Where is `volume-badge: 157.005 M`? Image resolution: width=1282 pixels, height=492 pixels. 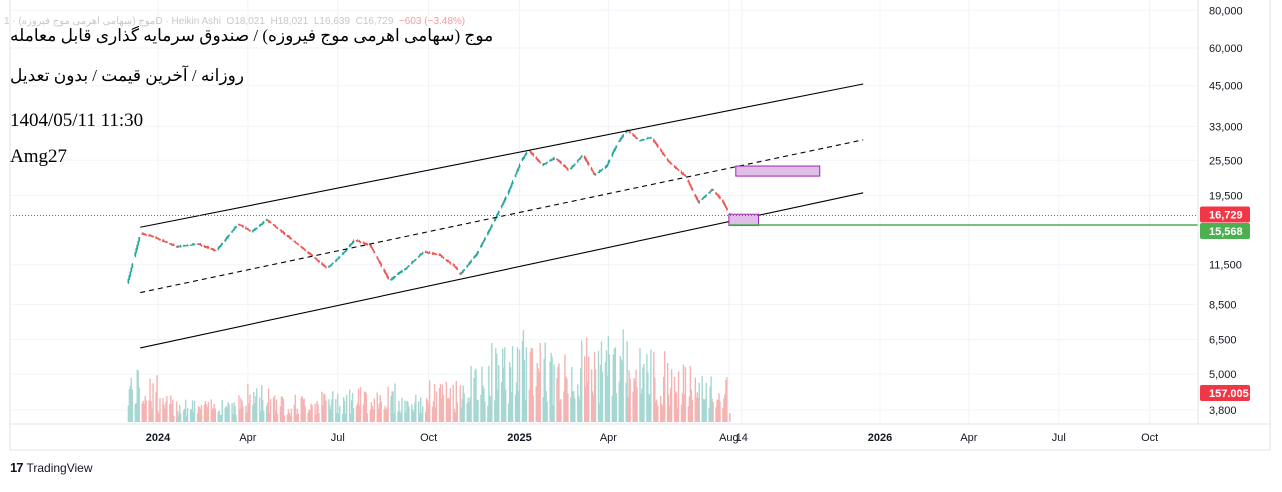 volume-badge: 157.005 M is located at coordinates (1230, 393).